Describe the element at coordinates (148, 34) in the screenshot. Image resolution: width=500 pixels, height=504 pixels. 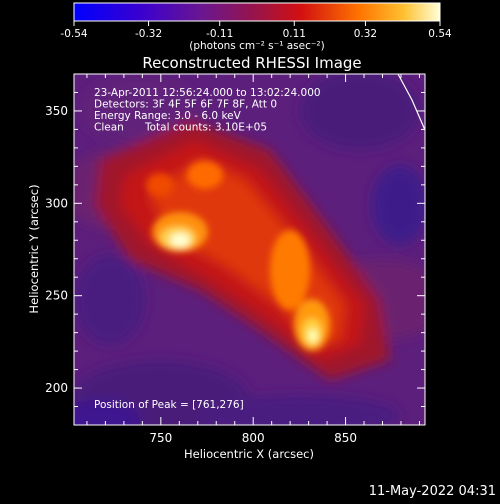
I see `colorbar-tick-label: -0.32` at that location.